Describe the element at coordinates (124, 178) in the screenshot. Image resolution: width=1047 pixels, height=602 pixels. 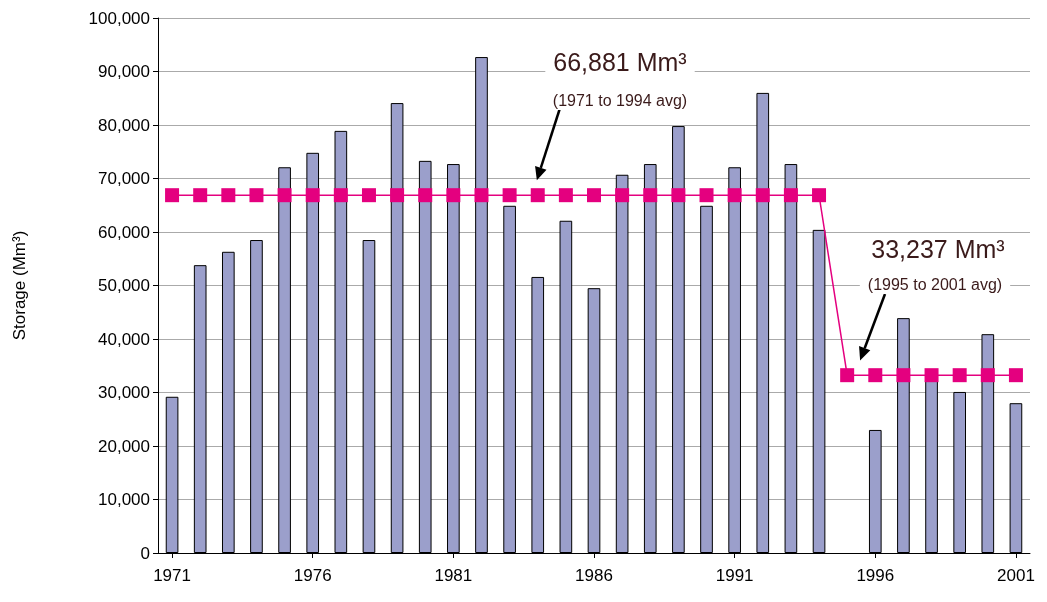
I see `y-tick-label: 70,000` at that location.